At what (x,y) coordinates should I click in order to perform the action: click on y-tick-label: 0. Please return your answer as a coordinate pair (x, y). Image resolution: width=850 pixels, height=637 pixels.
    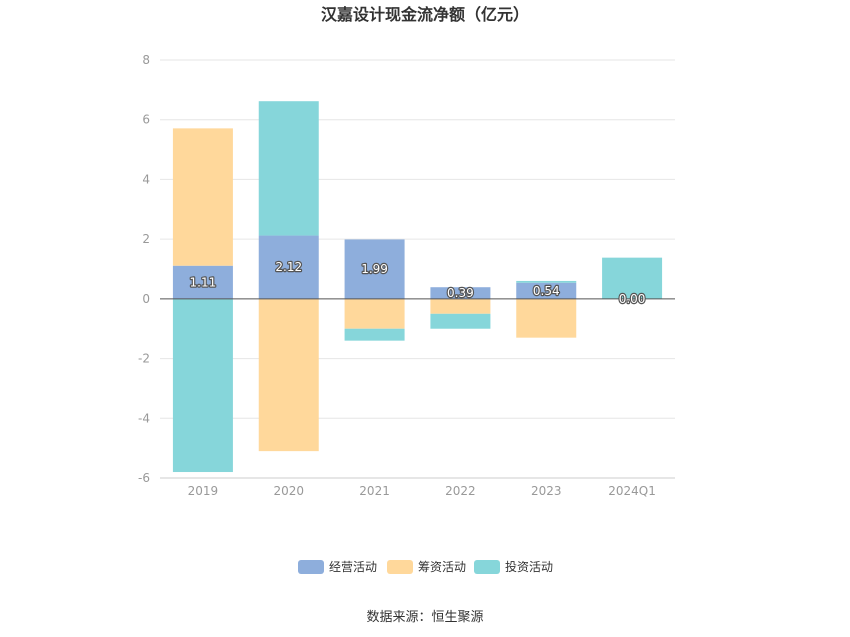
    Looking at the image, I should click on (146, 299).